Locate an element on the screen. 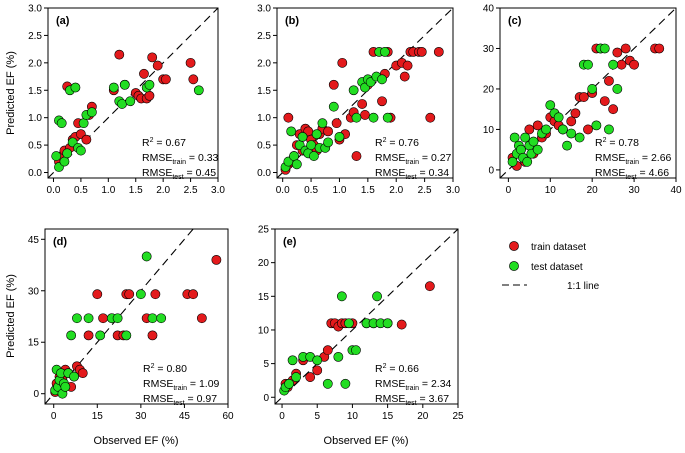 The width and height of the screenshot is (685, 453). rmse-test-value: 0.97 is located at coordinates (207, 399).